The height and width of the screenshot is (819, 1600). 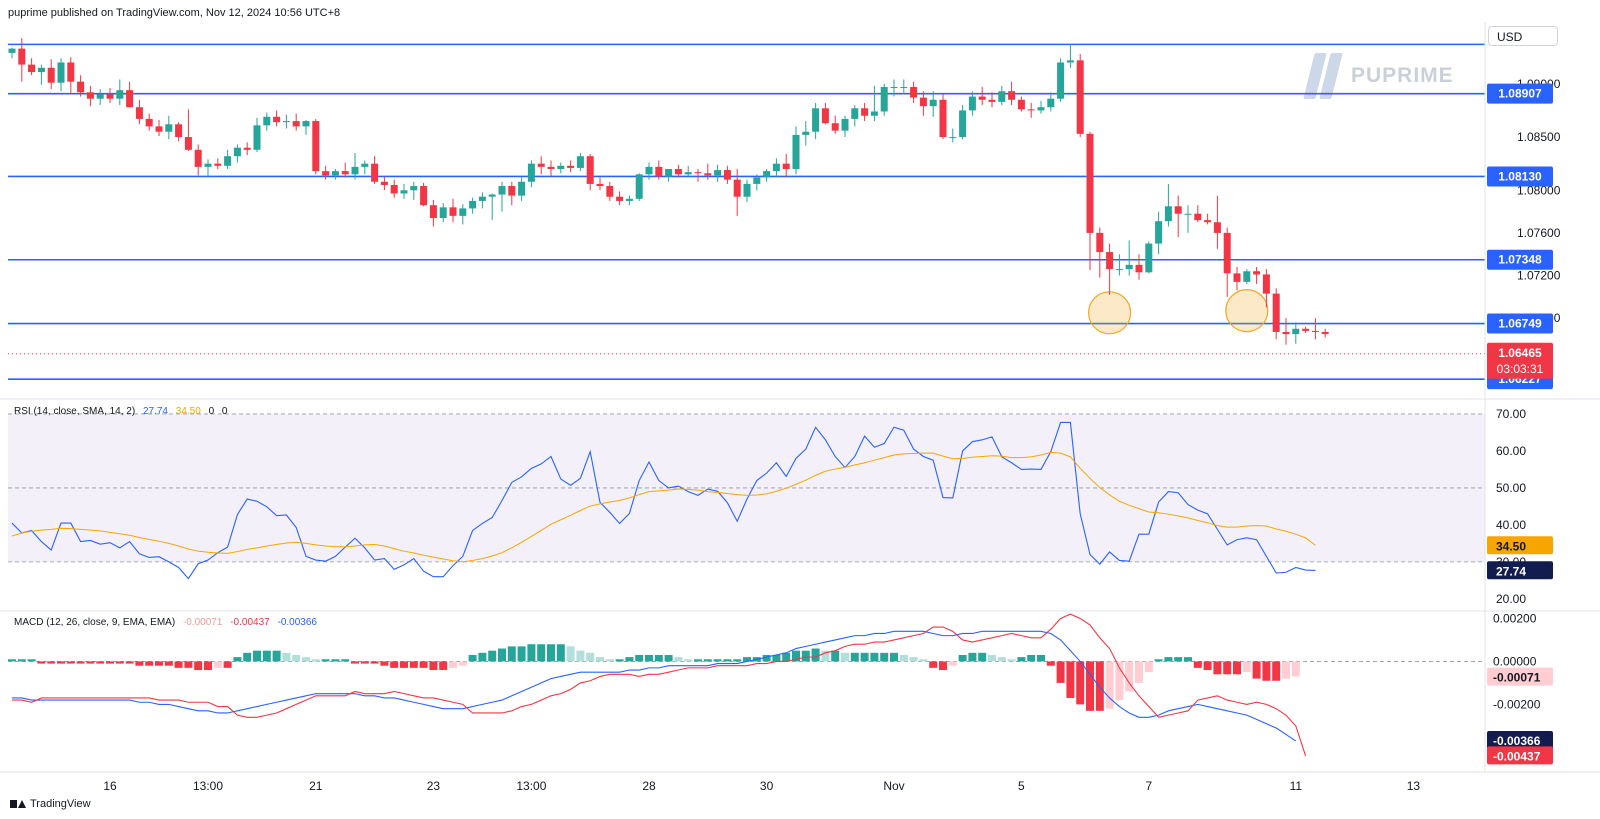 I want to click on puprime-watermark: PUPRIME, so click(x=1378, y=76).